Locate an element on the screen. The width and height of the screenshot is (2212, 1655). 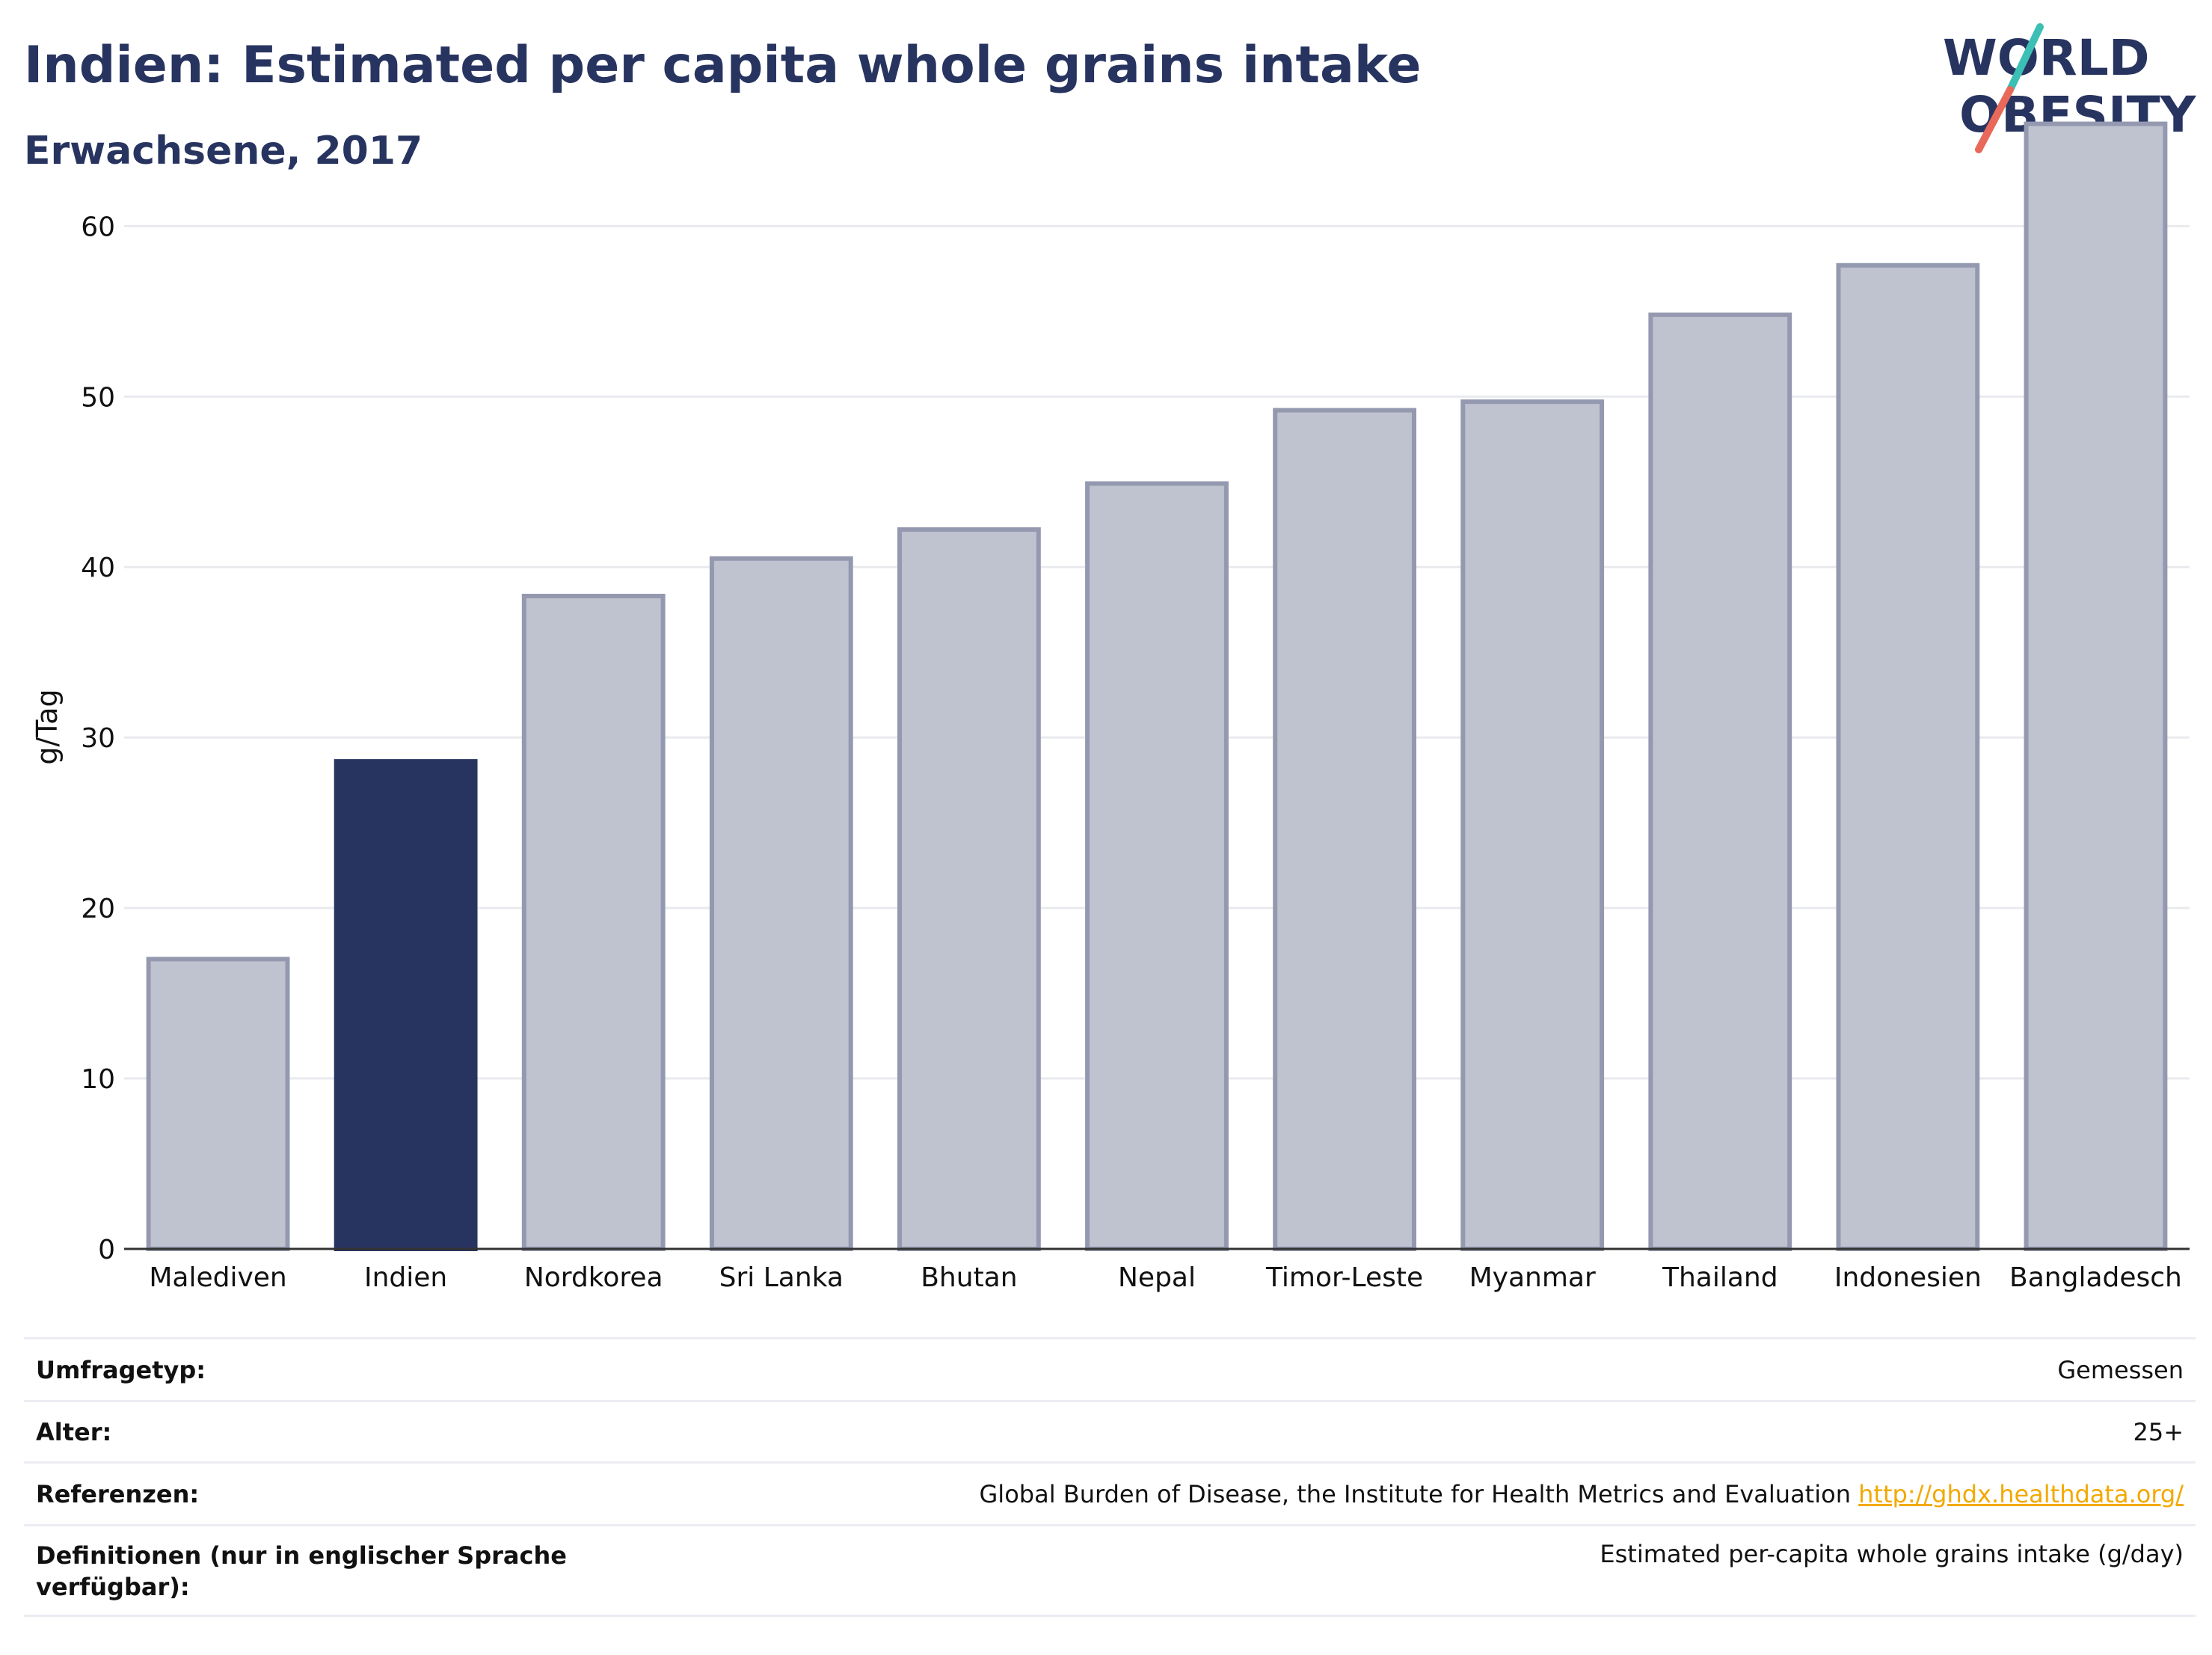
y-tick-label: 50 is located at coordinates (98, 397).